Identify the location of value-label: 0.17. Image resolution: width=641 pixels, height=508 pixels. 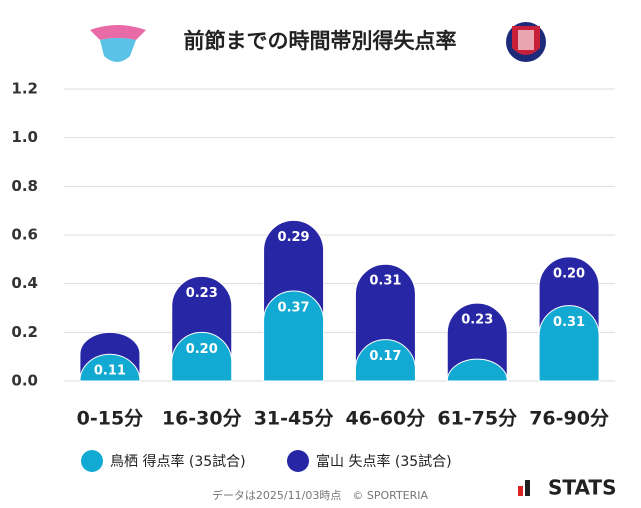
(385, 356).